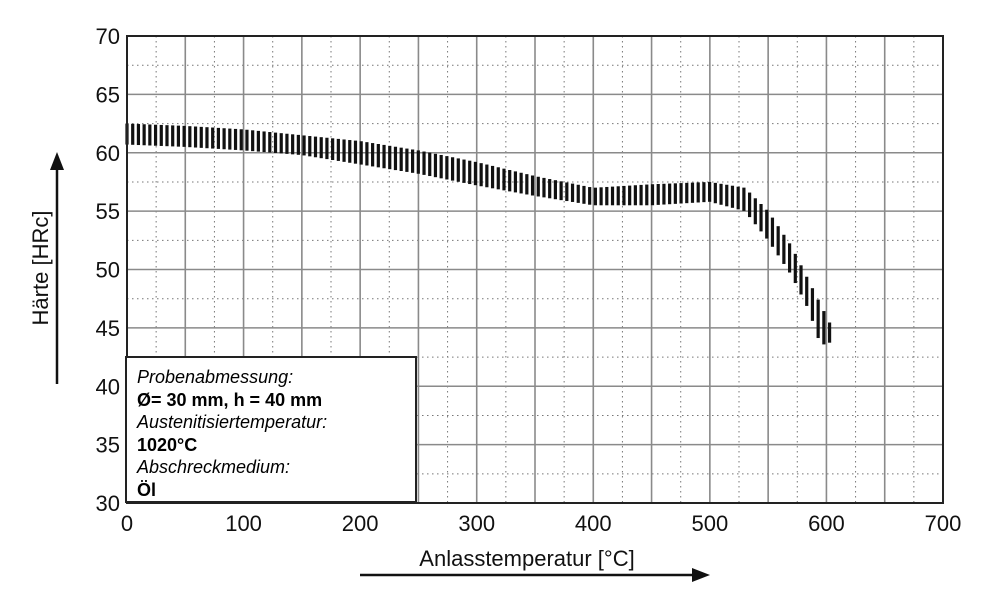 The width and height of the screenshot is (1000, 602). I want to click on x-tick-labels: 0 100 200 300 400 500 600 700, so click(541, 523).